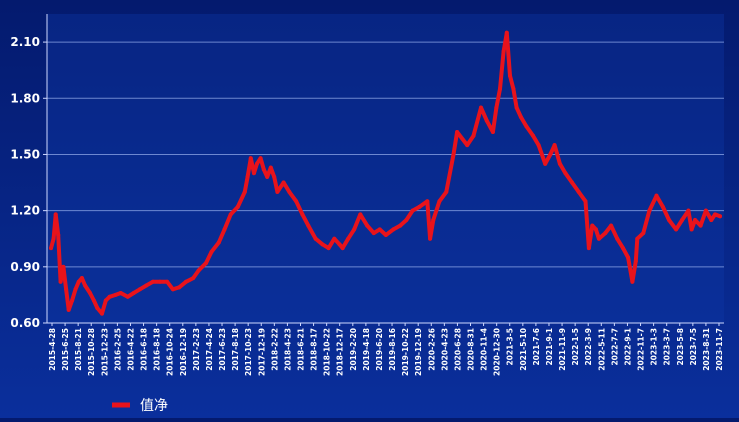 The image size is (739, 422). Describe the element at coordinates (154, 406) in the screenshot. I see `legend-label: 值净` at that location.